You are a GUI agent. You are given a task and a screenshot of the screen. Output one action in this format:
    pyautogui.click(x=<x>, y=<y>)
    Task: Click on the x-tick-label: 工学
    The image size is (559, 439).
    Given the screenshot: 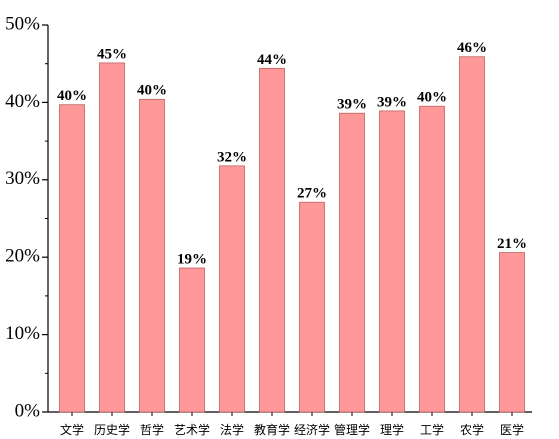 What is the action you would take?
    pyautogui.click(x=432, y=429)
    